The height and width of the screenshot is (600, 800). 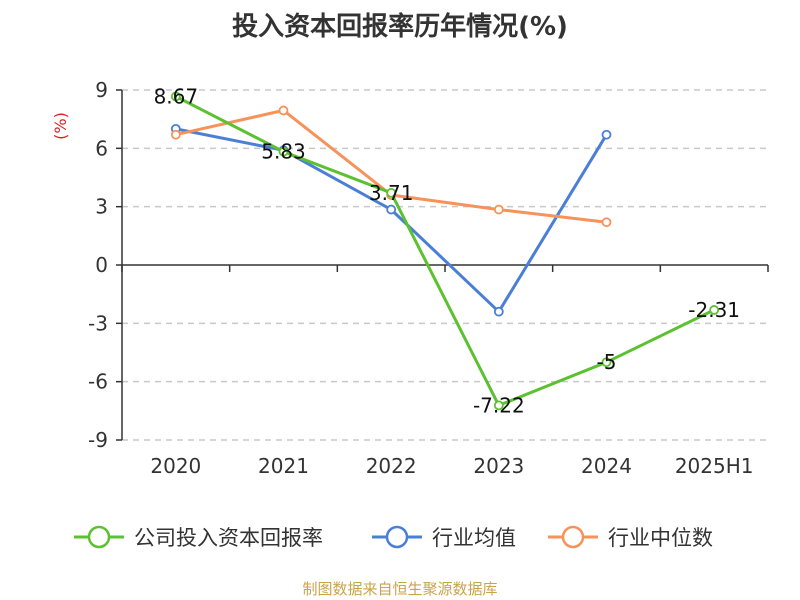 I want to click on x-tick-label: 2020, so click(x=175, y=466).